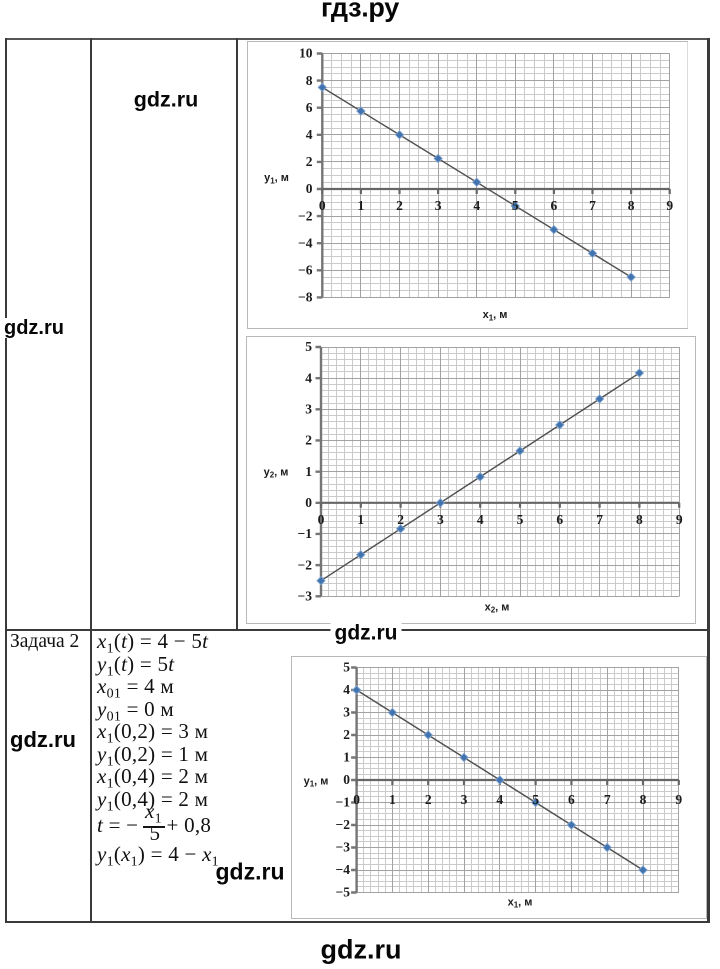  I want to click on svg-text: −5, so click(343, 892).